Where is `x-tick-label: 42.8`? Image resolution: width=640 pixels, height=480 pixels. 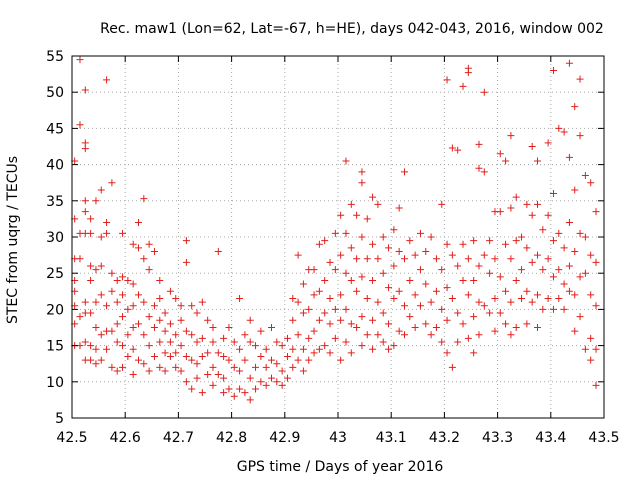
x-tick-label: 42.8 is located at coordinates (231, 438).